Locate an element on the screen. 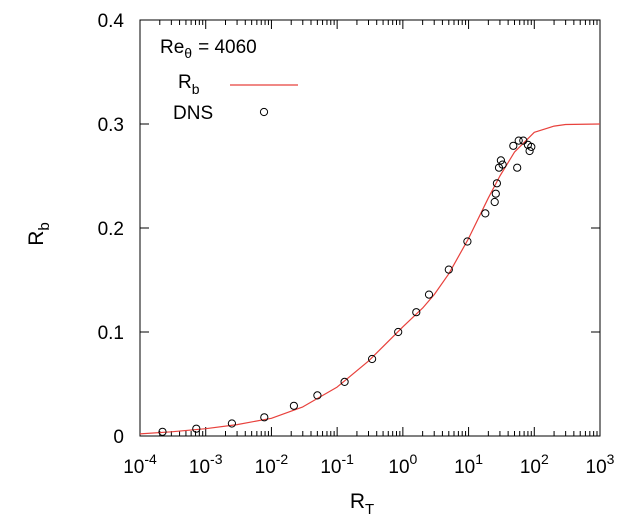 The image size is (635, 522). annotation-re-theta: Reθ = 4060 is located at coordinates (208, 49).